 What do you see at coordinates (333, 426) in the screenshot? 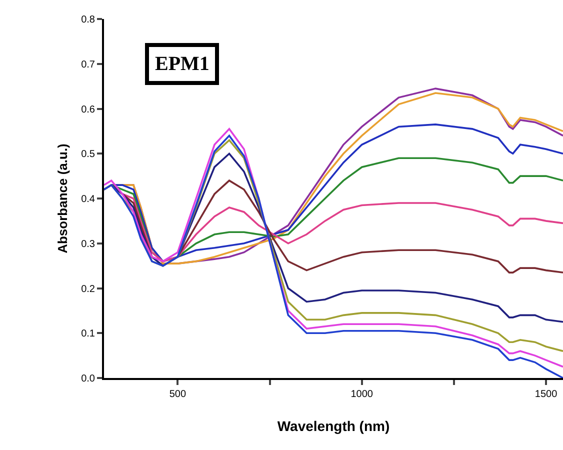
I see `x-axis-title: Wavelength (nm)` at bounding box center [333, 426].